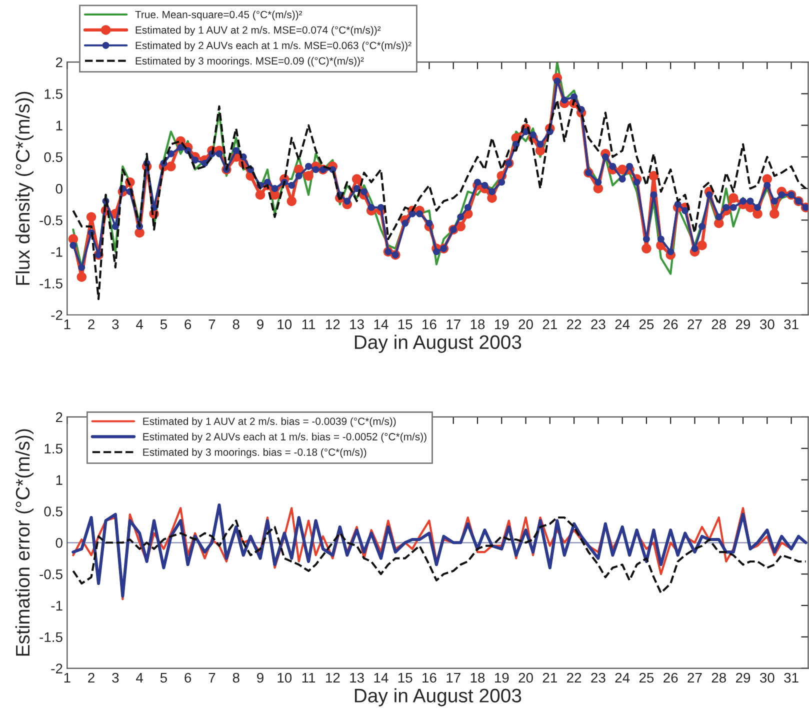 The height and width of the screenshot is (714, 809). What do you see at coordinates (284, 437) in the screenshot?
I see `legend-label: Estimated by 2 AUVs each at 1 m/s. bias = -0.0052 (°C*(m/s))` at bounding box center [284, 437].